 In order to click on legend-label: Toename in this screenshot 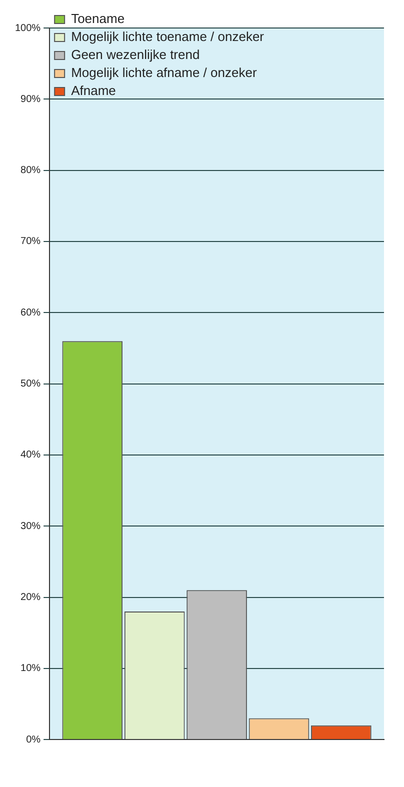, I will do `click(98, 18)`.